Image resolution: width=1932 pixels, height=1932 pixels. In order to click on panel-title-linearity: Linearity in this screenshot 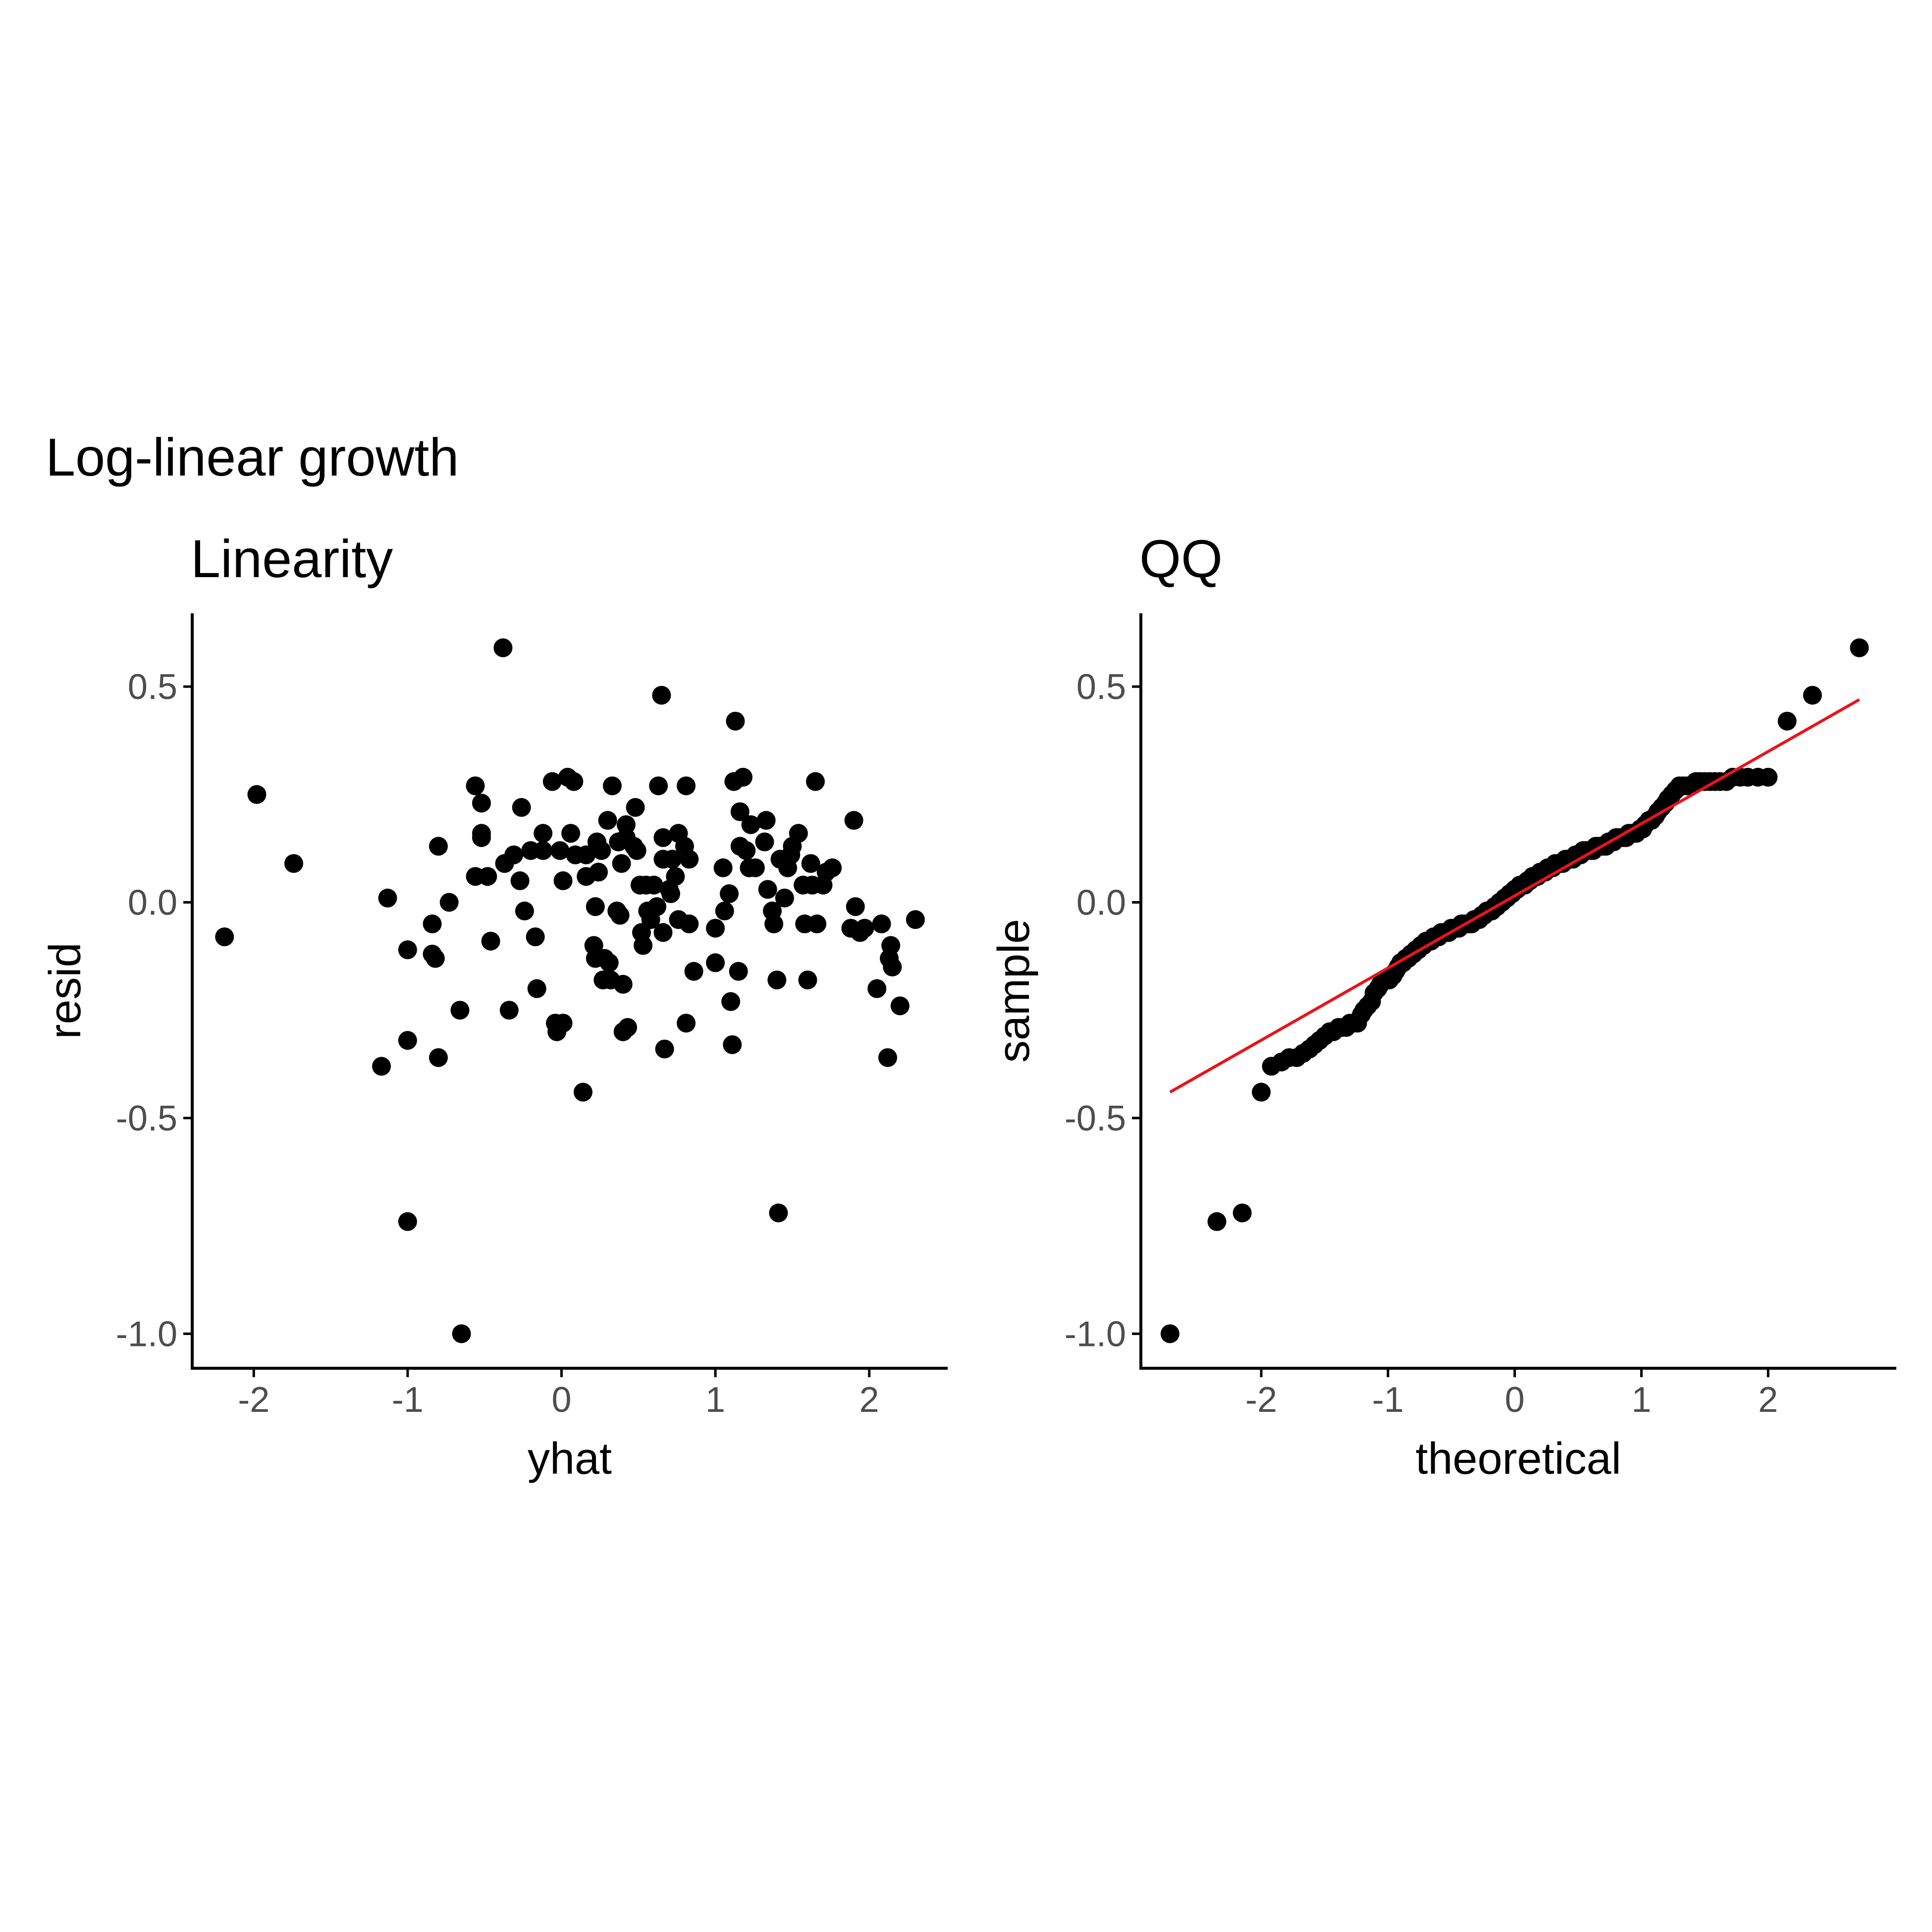, I will do `click(292, 559)`.